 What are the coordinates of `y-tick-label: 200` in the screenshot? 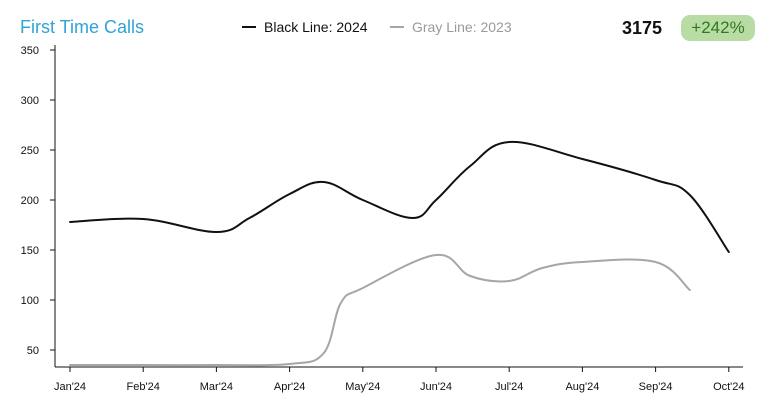 It's located at (30, 201).